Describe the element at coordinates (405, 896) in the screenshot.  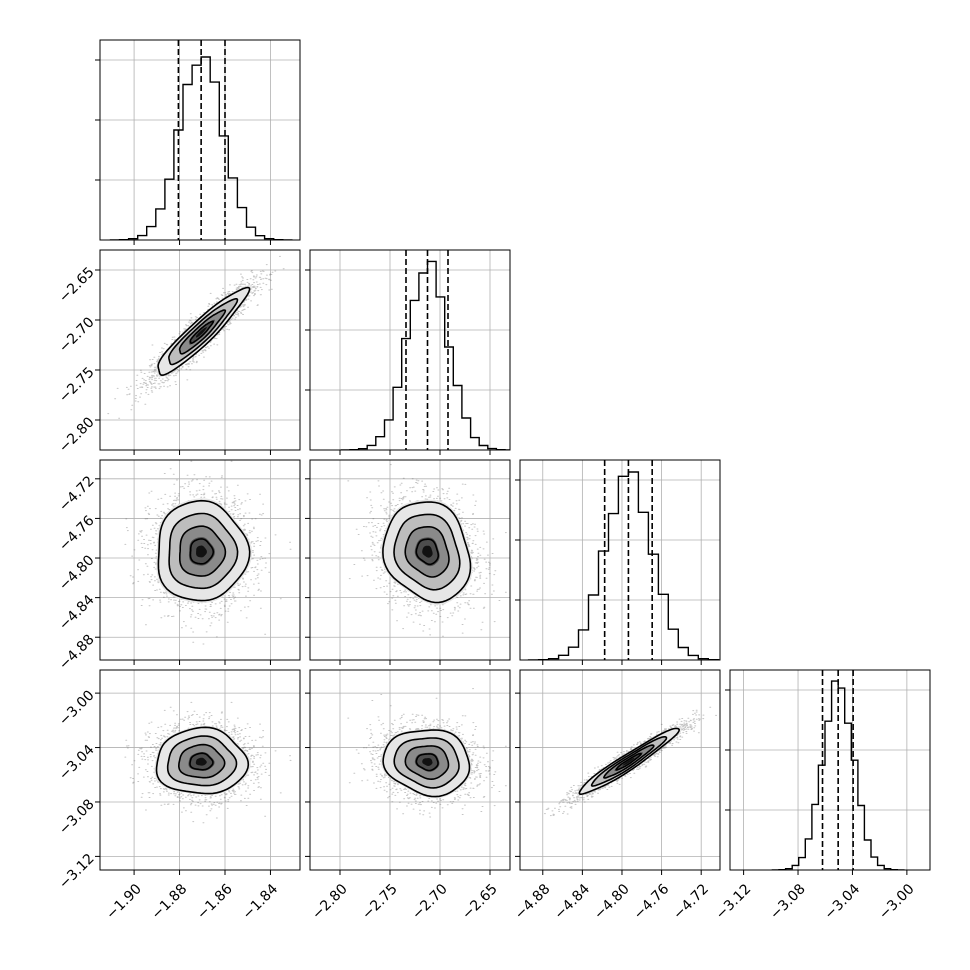
I see `x-axis-param-1: −2.80 −2.75 −2.70 −2.65` at that location.